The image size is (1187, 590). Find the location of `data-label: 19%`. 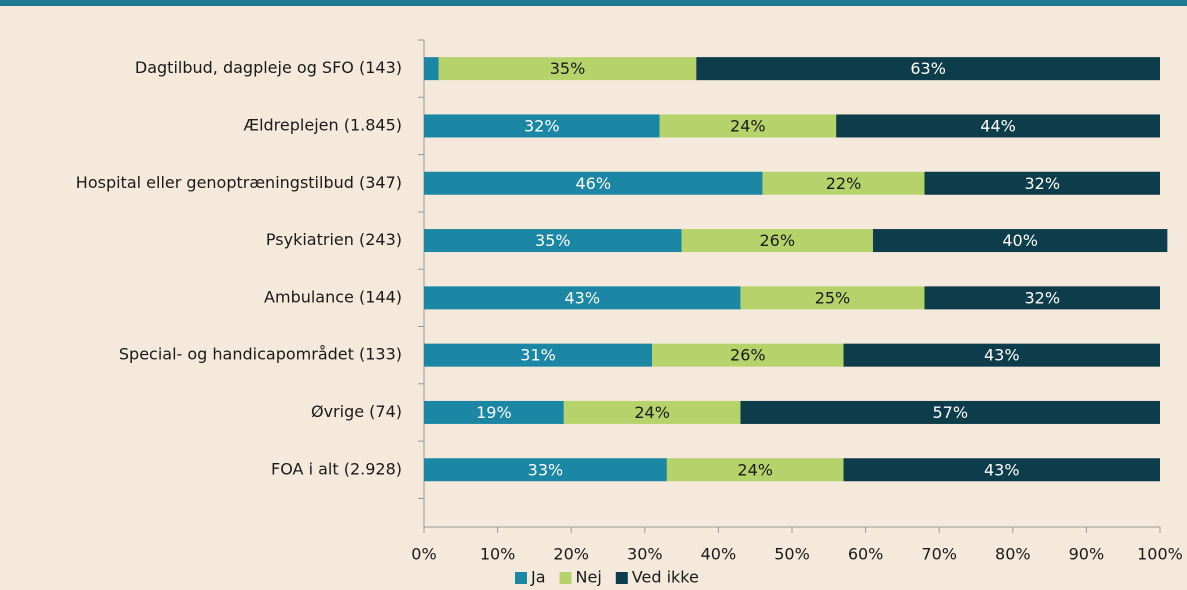

data-label: 19% is located at coordinates (494, 412).